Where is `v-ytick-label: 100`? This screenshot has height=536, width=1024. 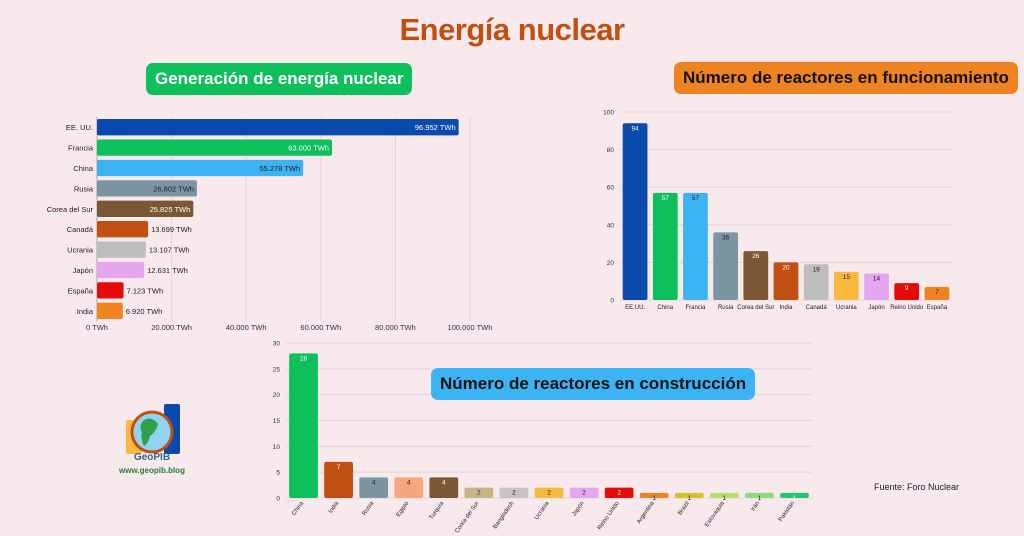
v-ytick-label: 100 is located at coordinates (608, 113).